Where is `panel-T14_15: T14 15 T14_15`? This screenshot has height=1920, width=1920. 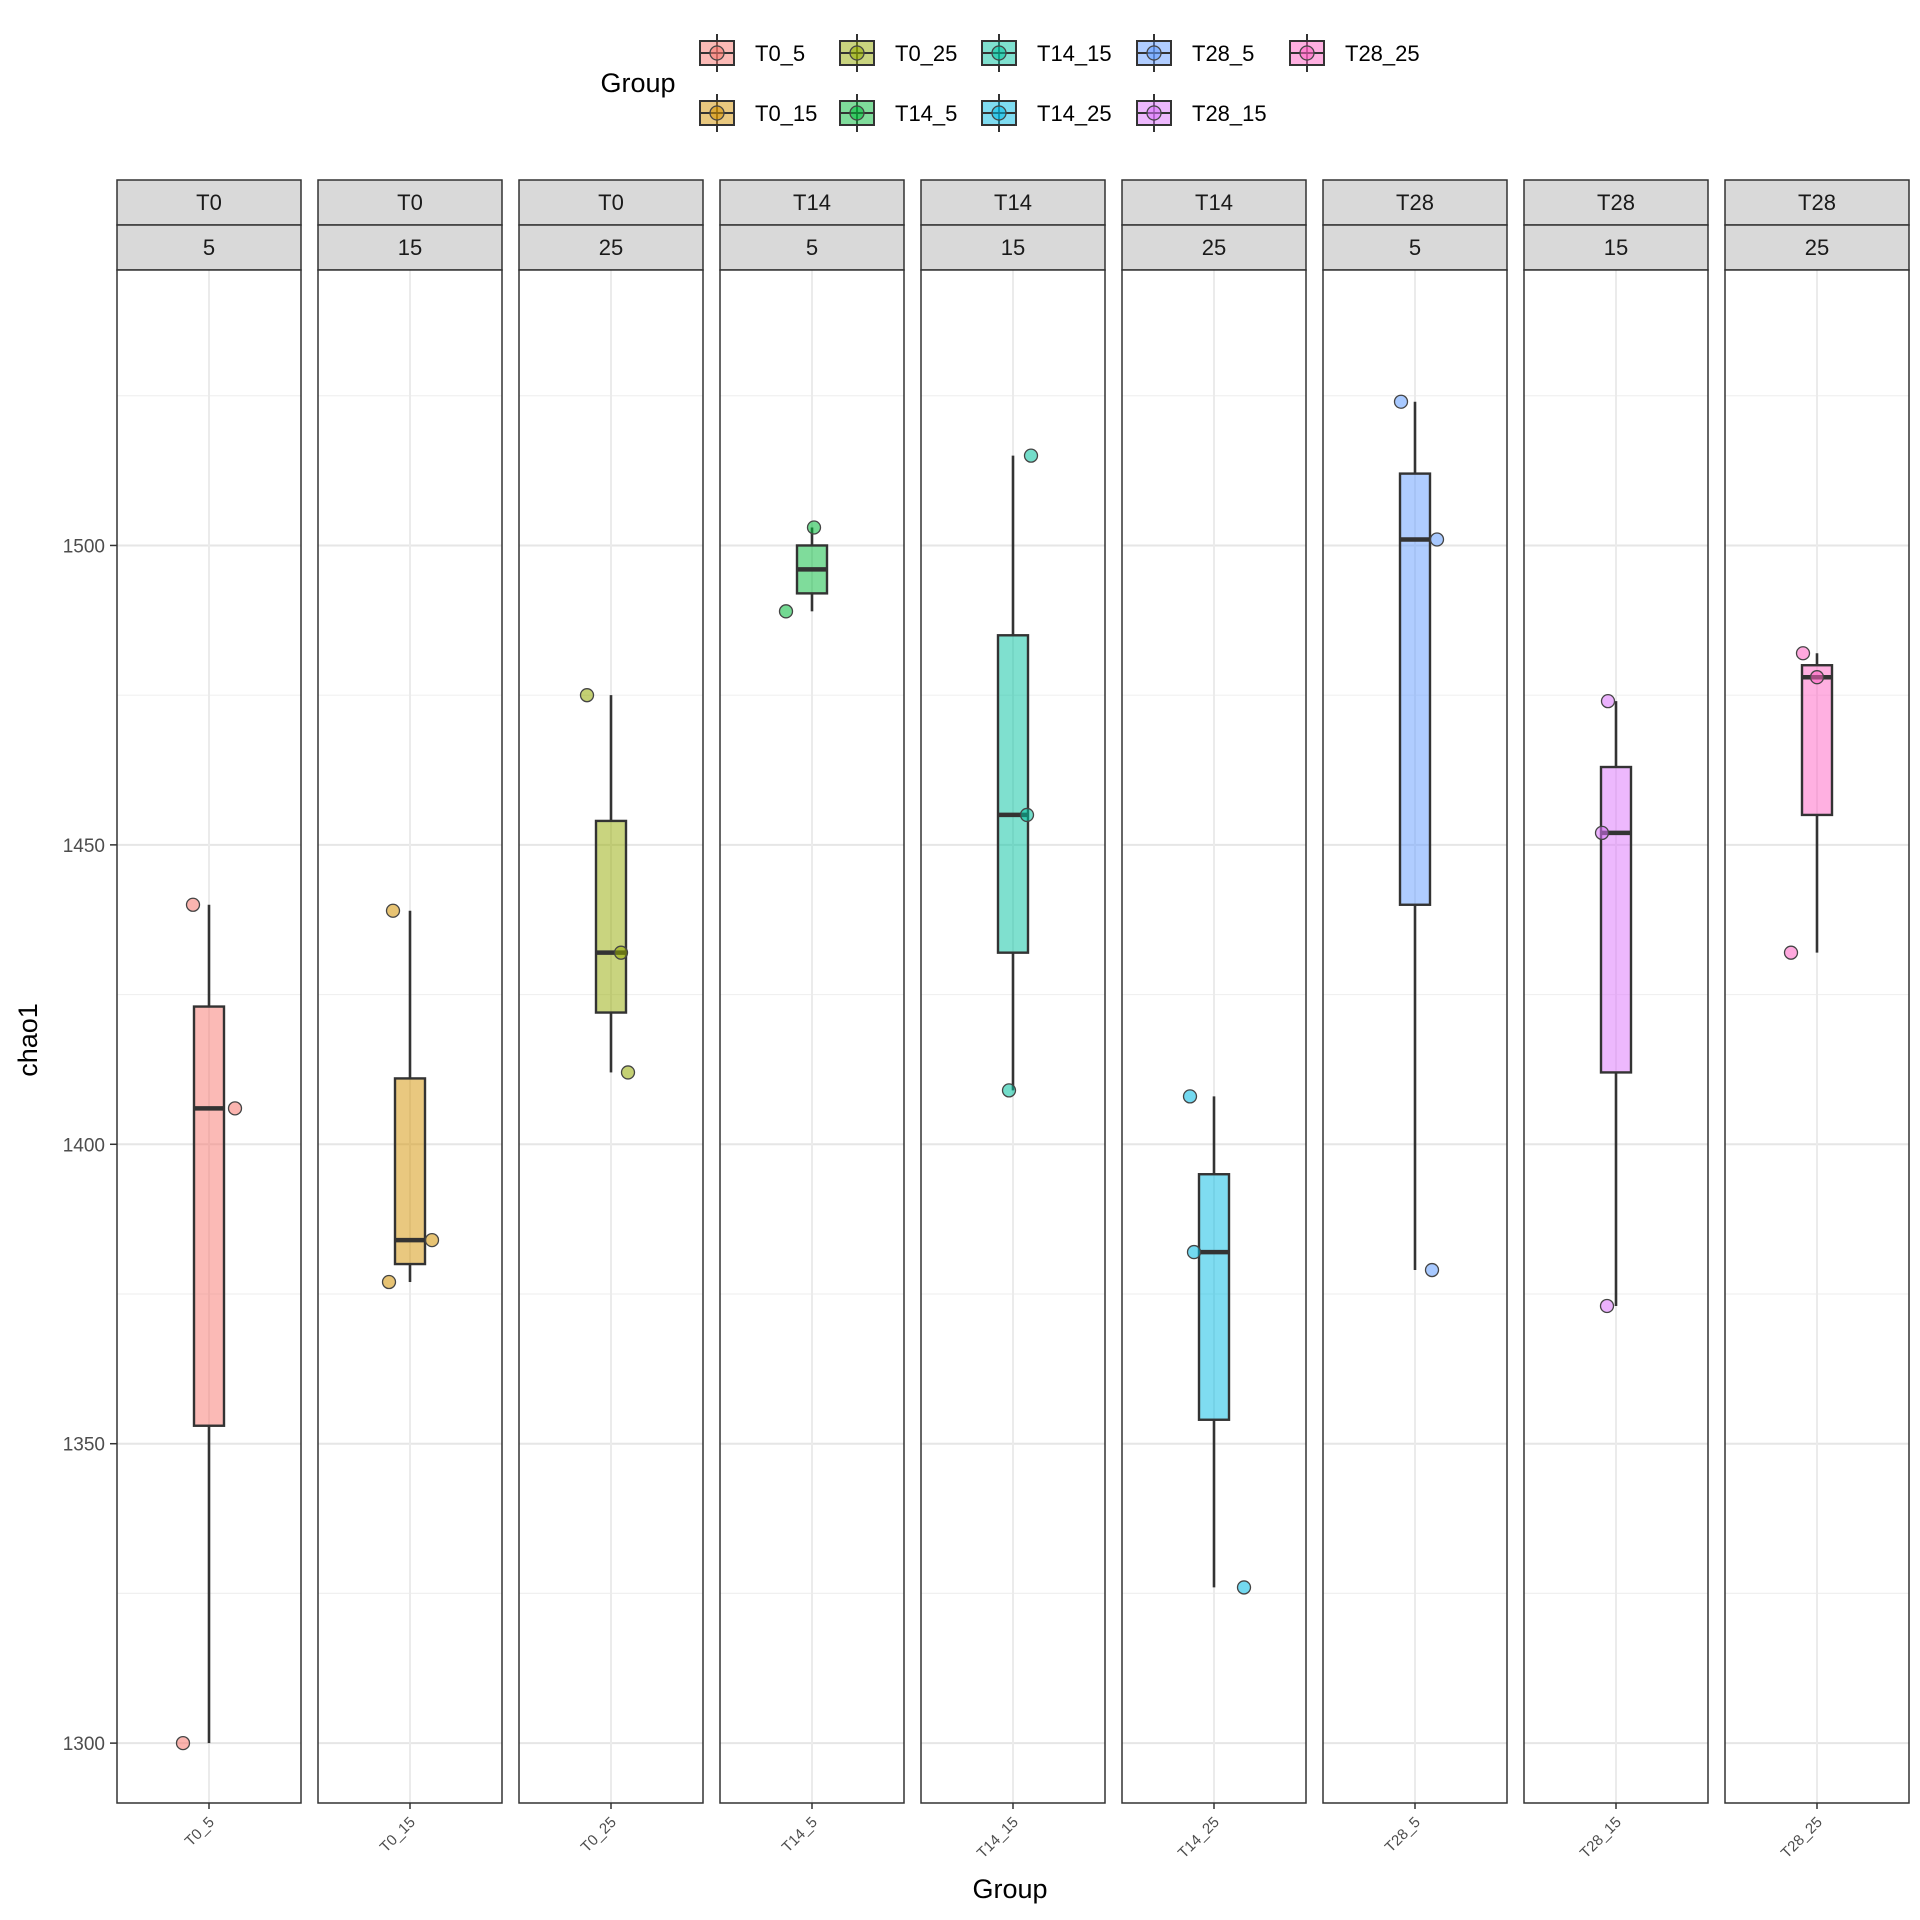 panel-T14_15: T14 15 T14_15 is located at coordinates (1013, 1020).